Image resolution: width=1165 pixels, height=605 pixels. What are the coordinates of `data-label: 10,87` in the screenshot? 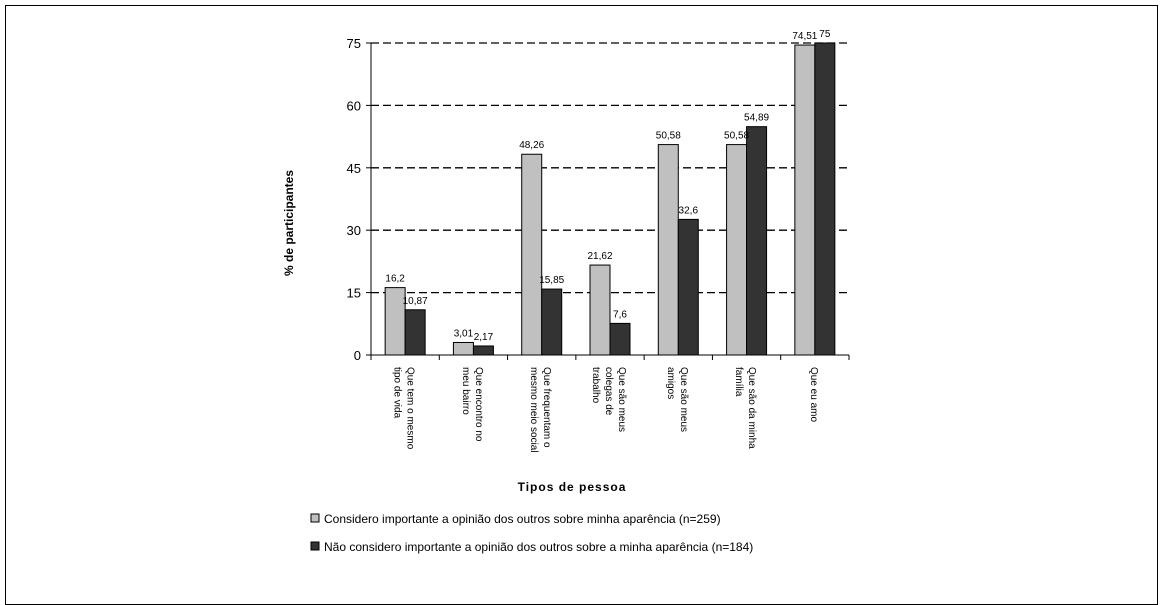 It's located at (415, 301).